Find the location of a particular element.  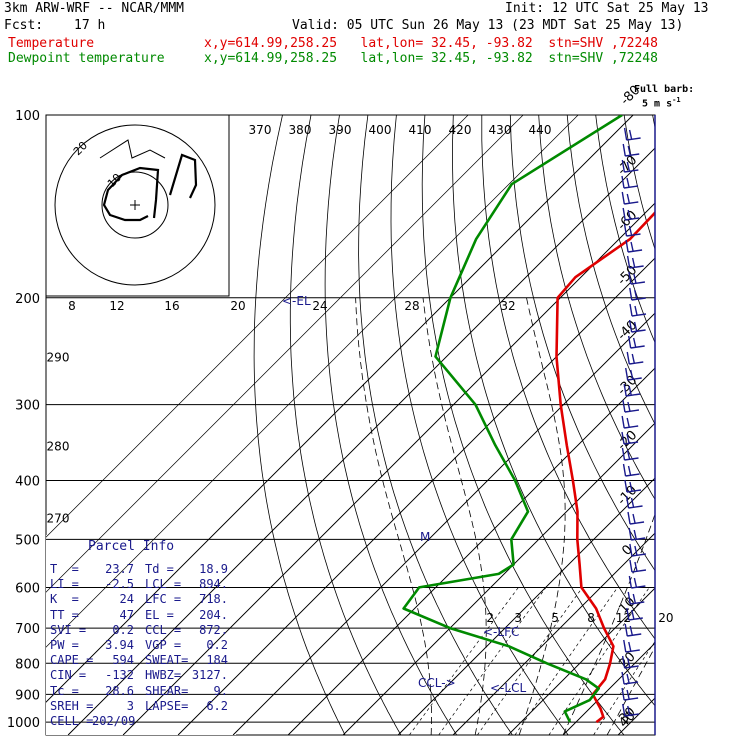

parcel-info-label: LI = is located at coordinates (64, 584).